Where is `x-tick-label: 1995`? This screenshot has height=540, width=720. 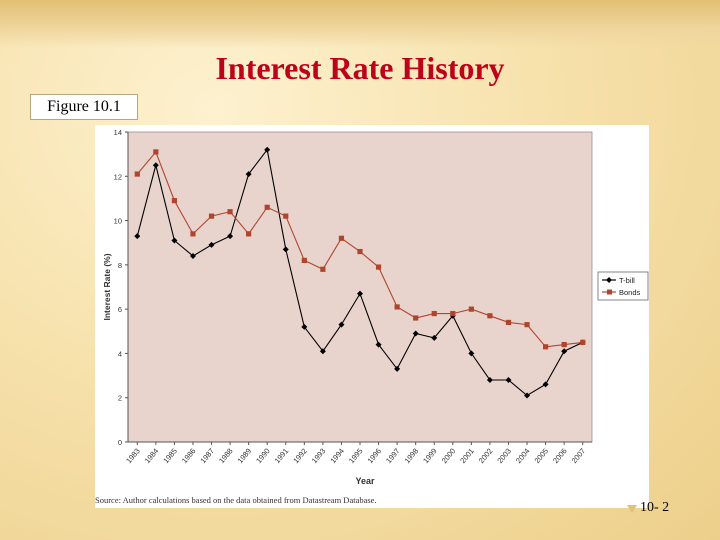 x-tick-label: 1995 is located at coordinates (356, 456).